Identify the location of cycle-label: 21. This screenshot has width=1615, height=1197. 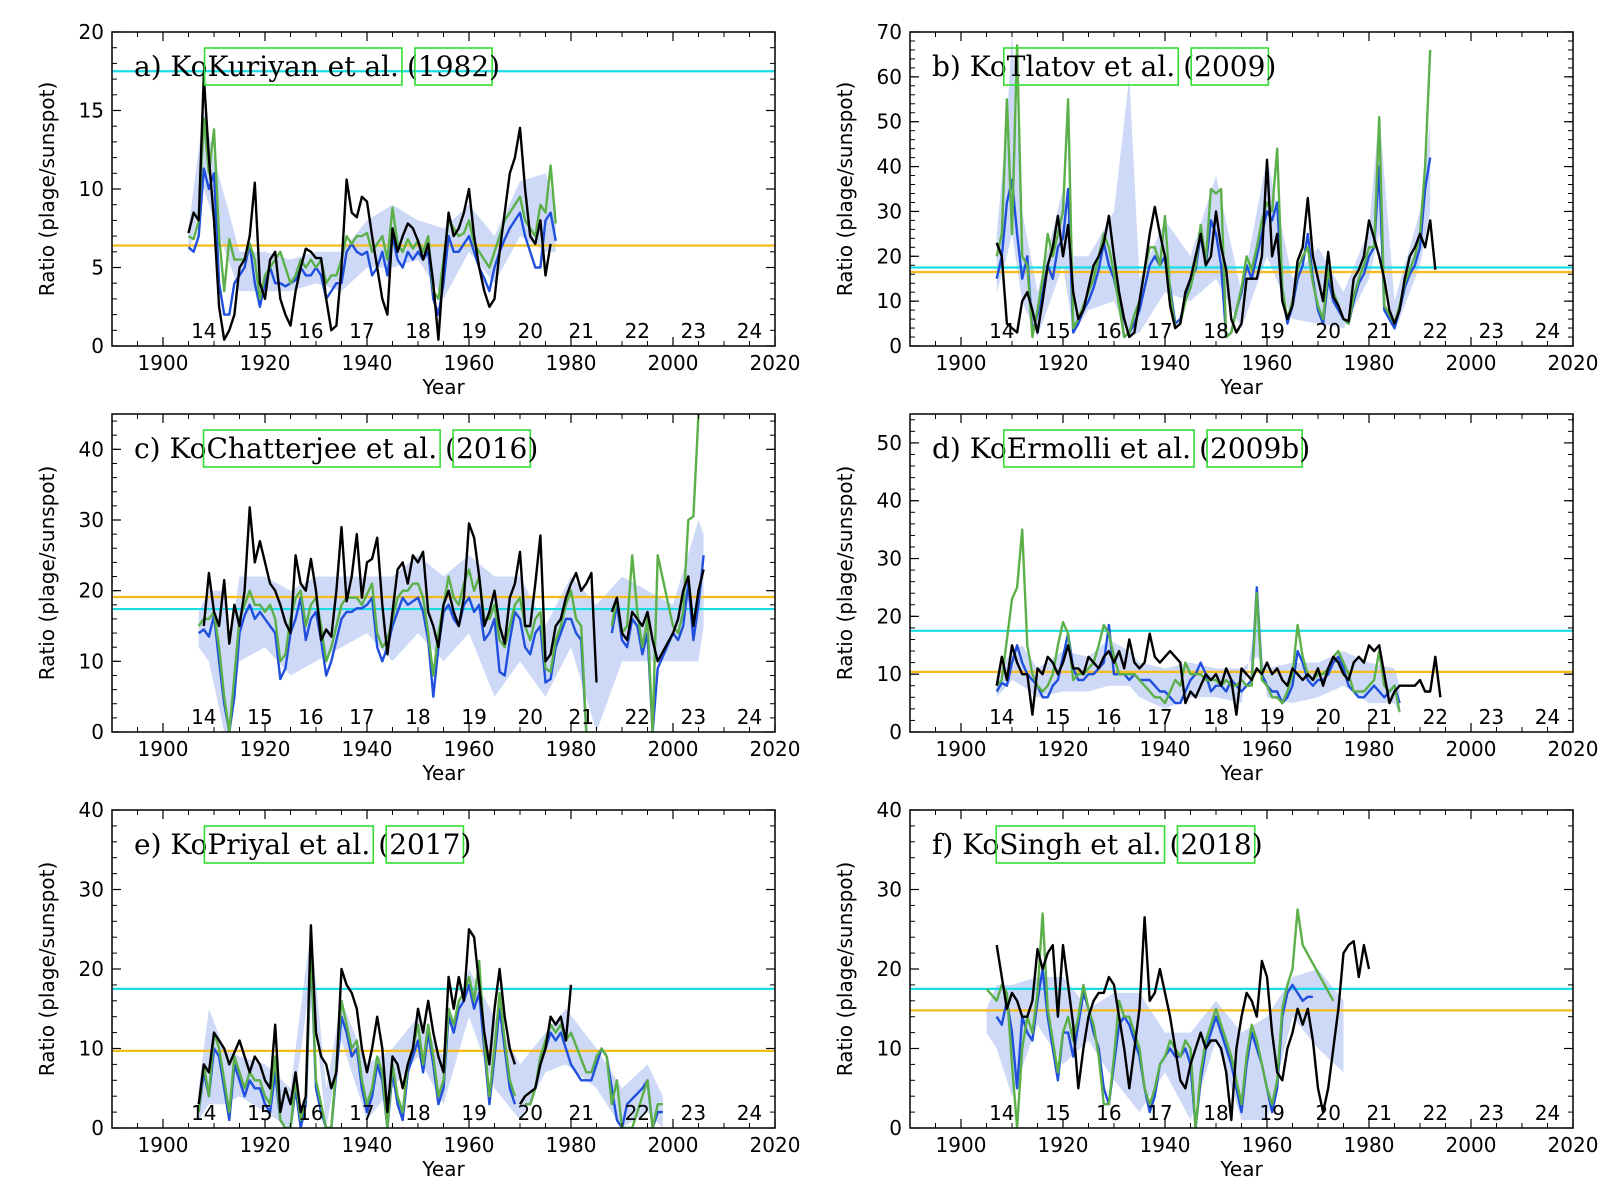
(1378, 1113).